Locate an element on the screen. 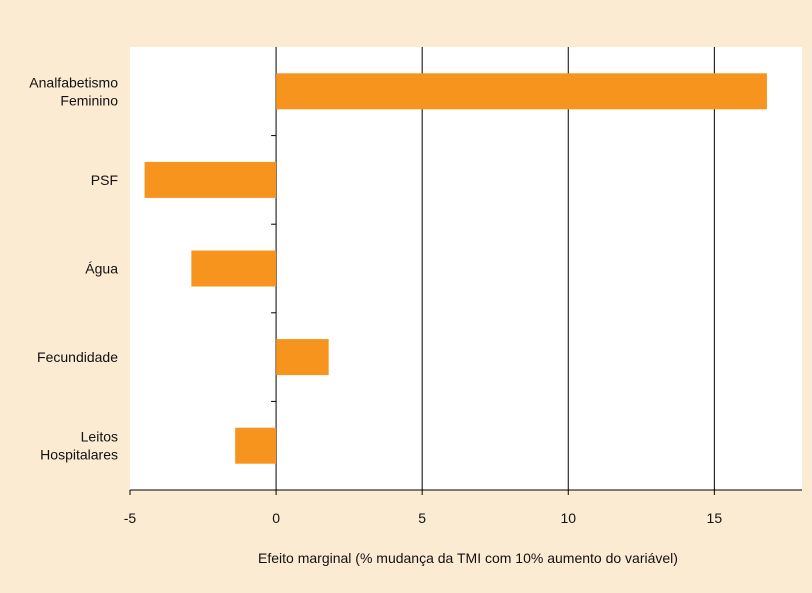  x-tick-label: 5 is located at coordinates (422, 518).